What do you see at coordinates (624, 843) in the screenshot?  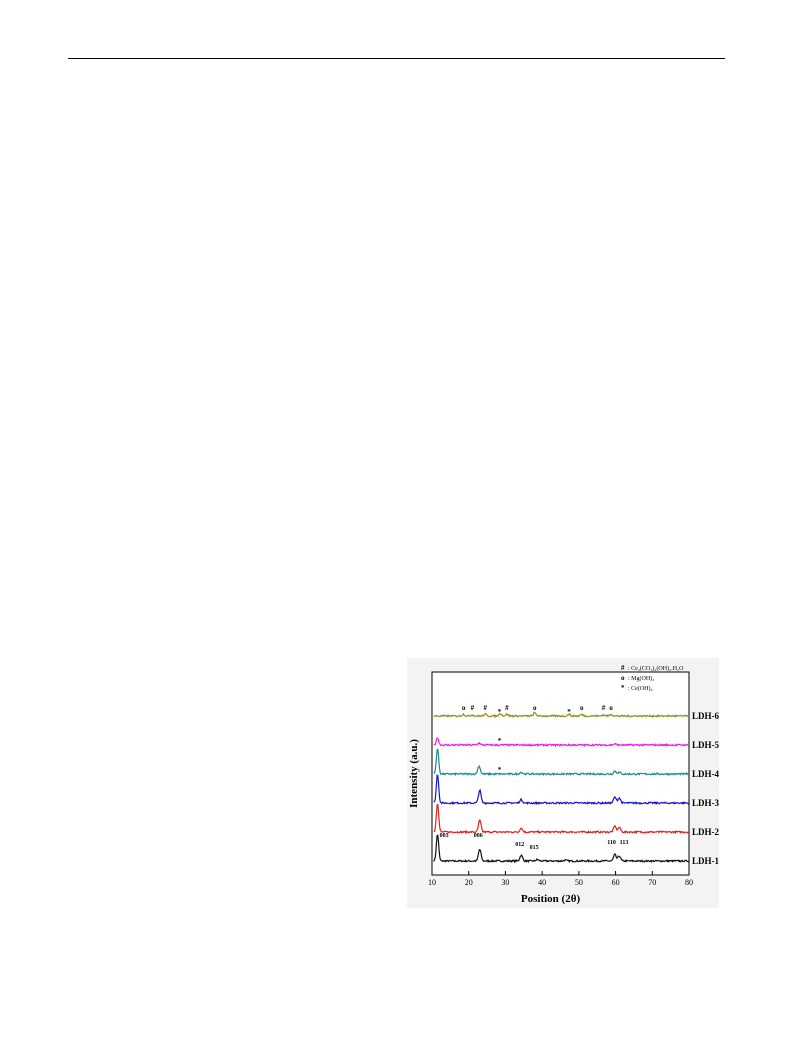 I see `peak-annotation: 113` at bounding box center [624, 843].